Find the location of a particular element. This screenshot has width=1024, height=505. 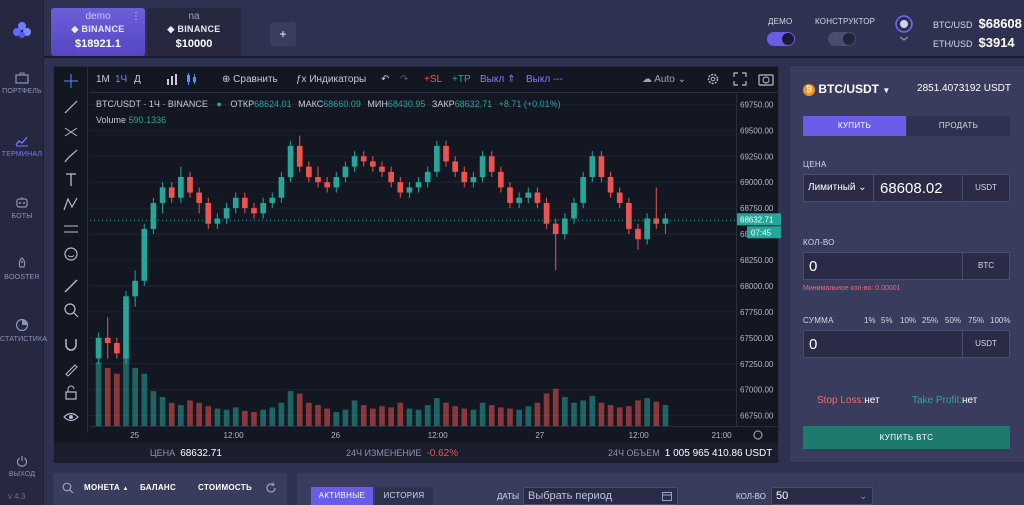

qty-filter-label: КОЛ-ВО is located at coordinates (751, 496).